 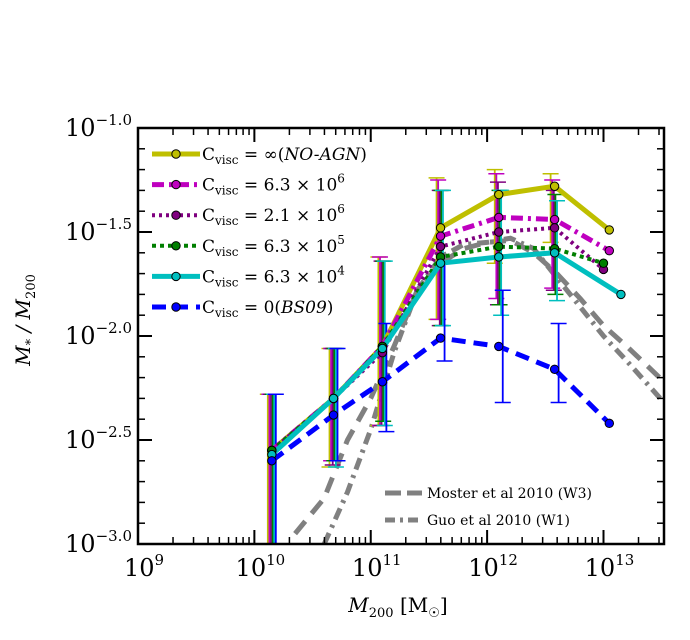 What do you see at coordinates (98, 542) in the screenshot?
I see `y-tick-label-4: 10−3.0` at bounding box center [98, 542].